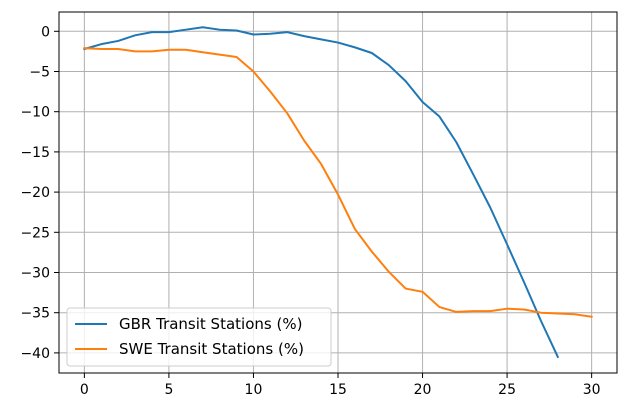 This screenshot has height=416, width=628. What do you see at coordinates (84, 390) in the screenshot?
I see `x-tick-label: 0` at bounding box center [84, 390].